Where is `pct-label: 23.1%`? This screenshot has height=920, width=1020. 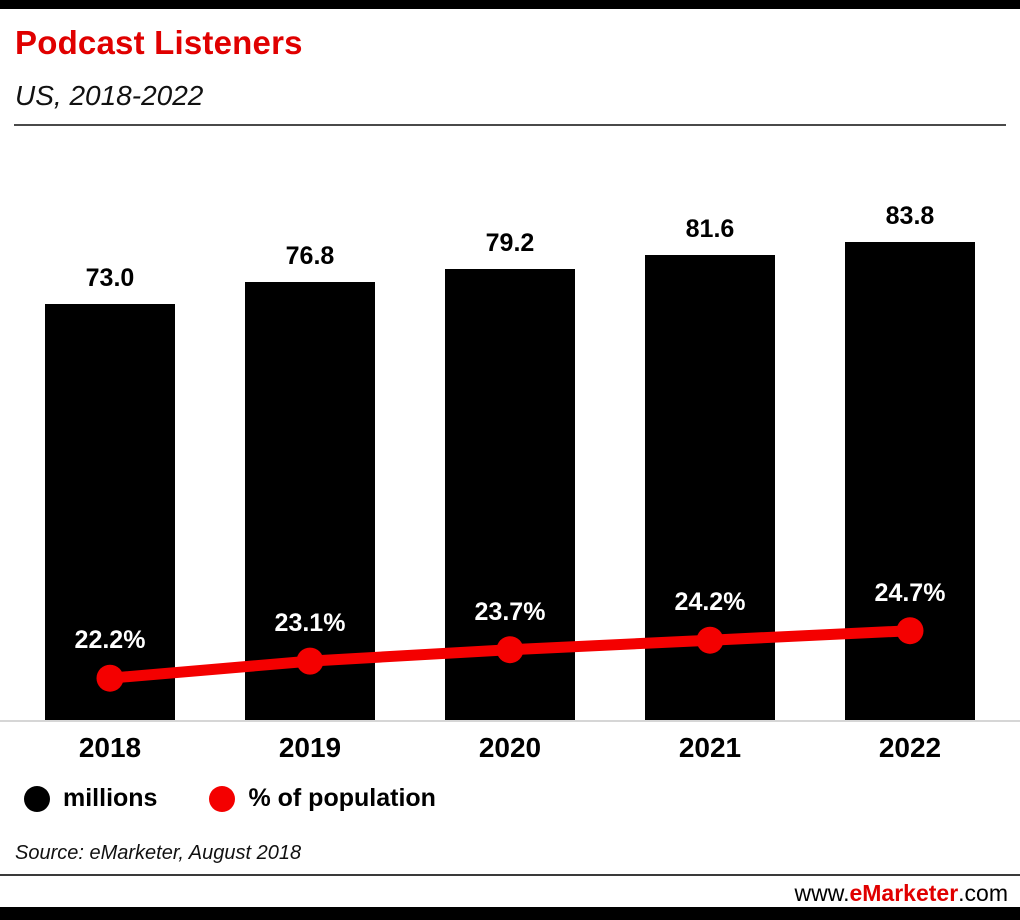 pct-label: 23.1% is located at coordinates (310, 623).